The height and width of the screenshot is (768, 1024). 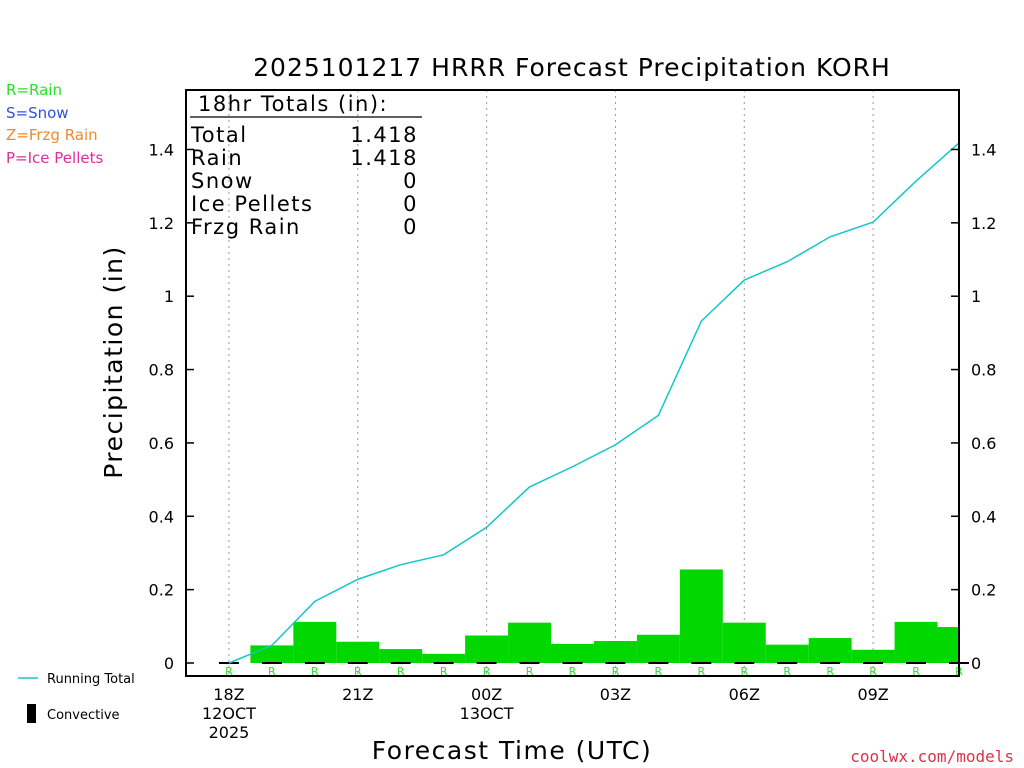 What do you see at coordinates (410, 181) in the screenshot?
I see `totals-snow-value: 0` at bounding box center [410, 181].